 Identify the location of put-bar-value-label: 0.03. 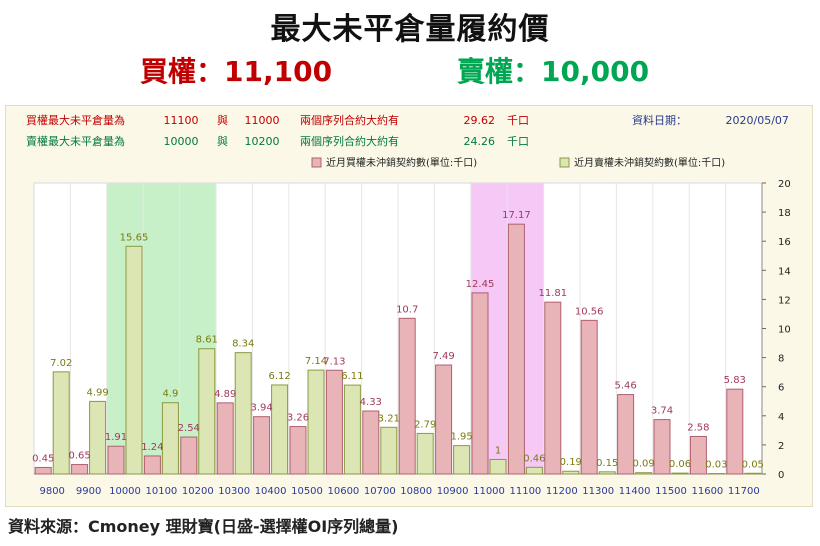
(716, 465).